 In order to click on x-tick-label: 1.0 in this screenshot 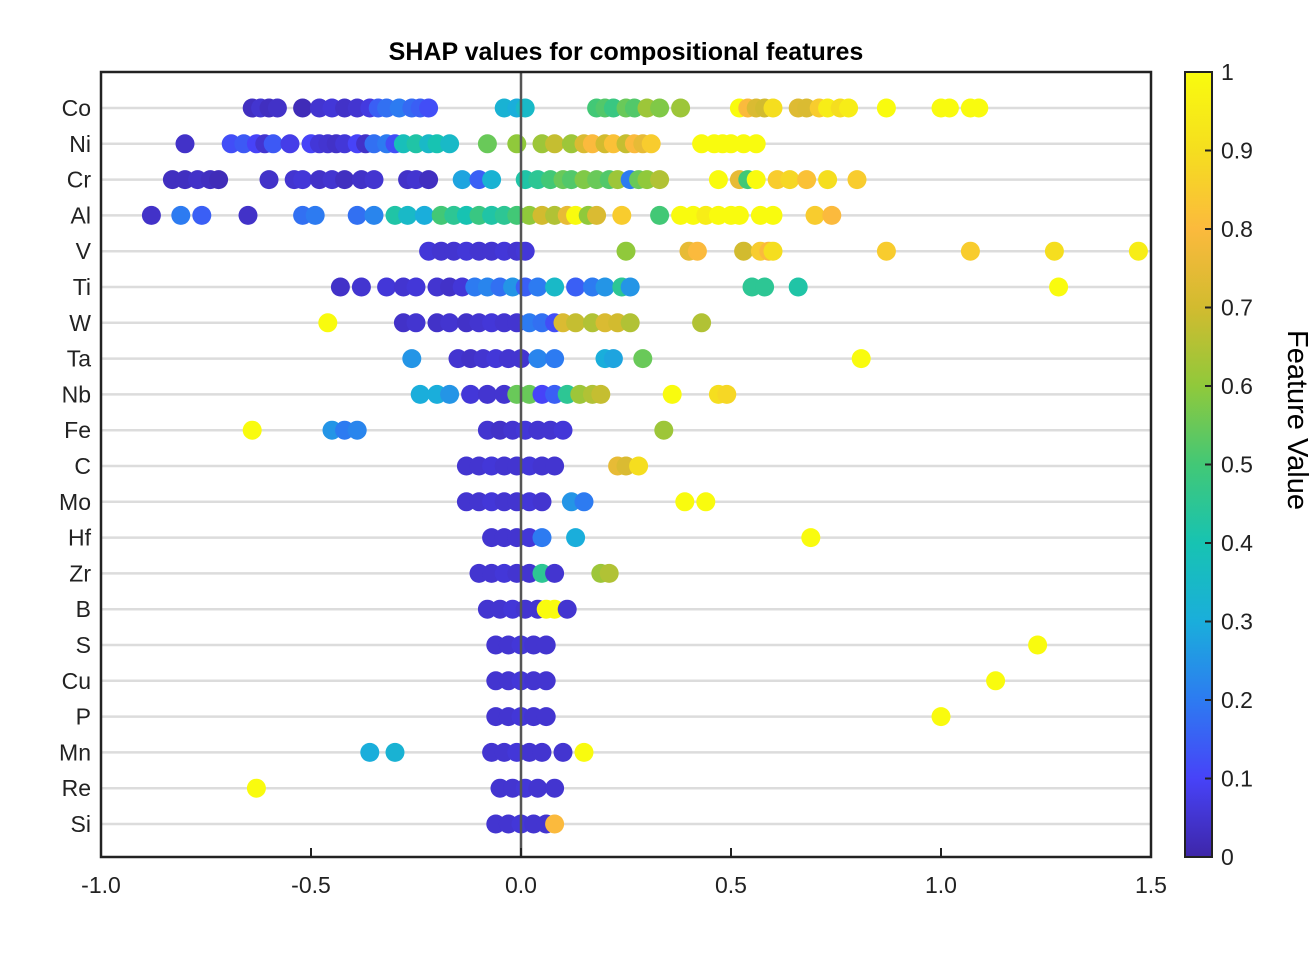, I will do `click(941, 885)`.